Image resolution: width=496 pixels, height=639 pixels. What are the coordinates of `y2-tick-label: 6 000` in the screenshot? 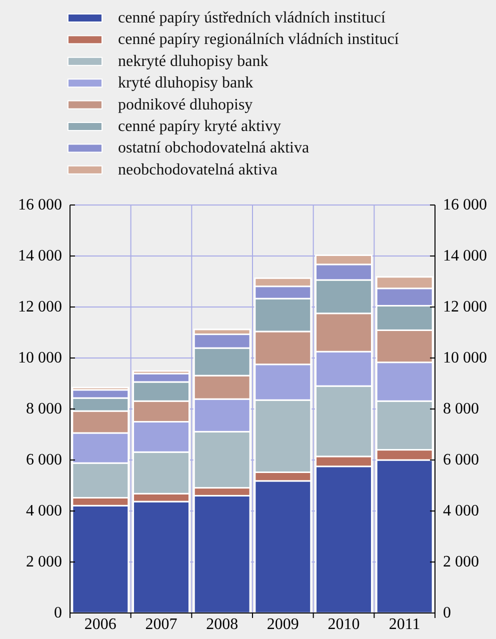 It's located at (461, 460).